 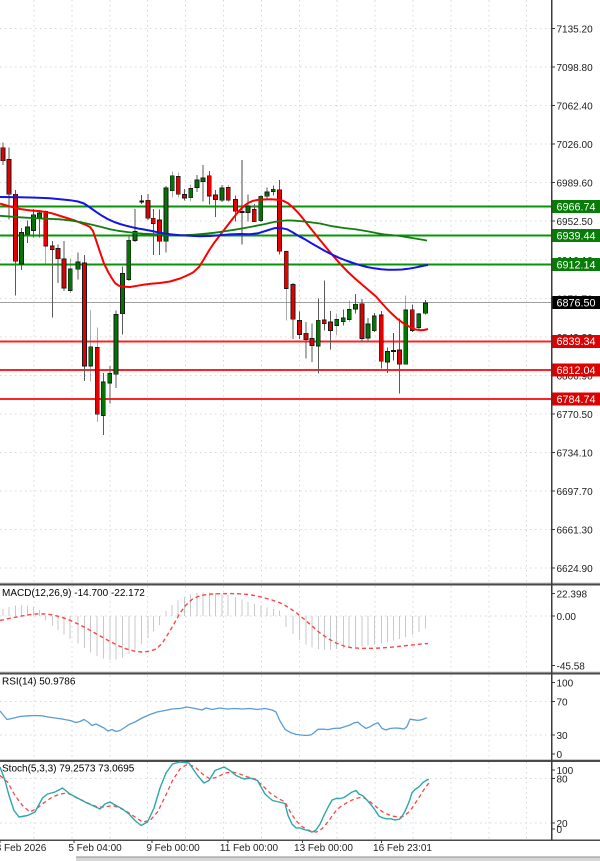 I want to click on svg-text: 6952.50, so click(x=575, y=222).